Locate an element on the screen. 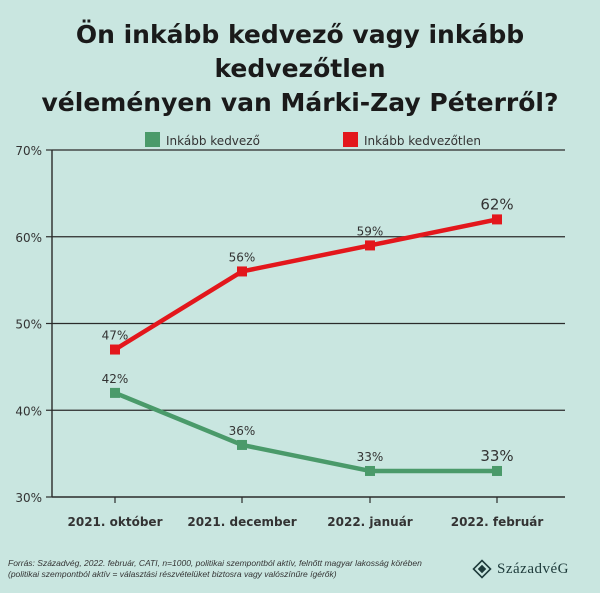 This screenshot has width=600, height=593. logo-text: SzázadvéG is located at coordinates (533, 568).